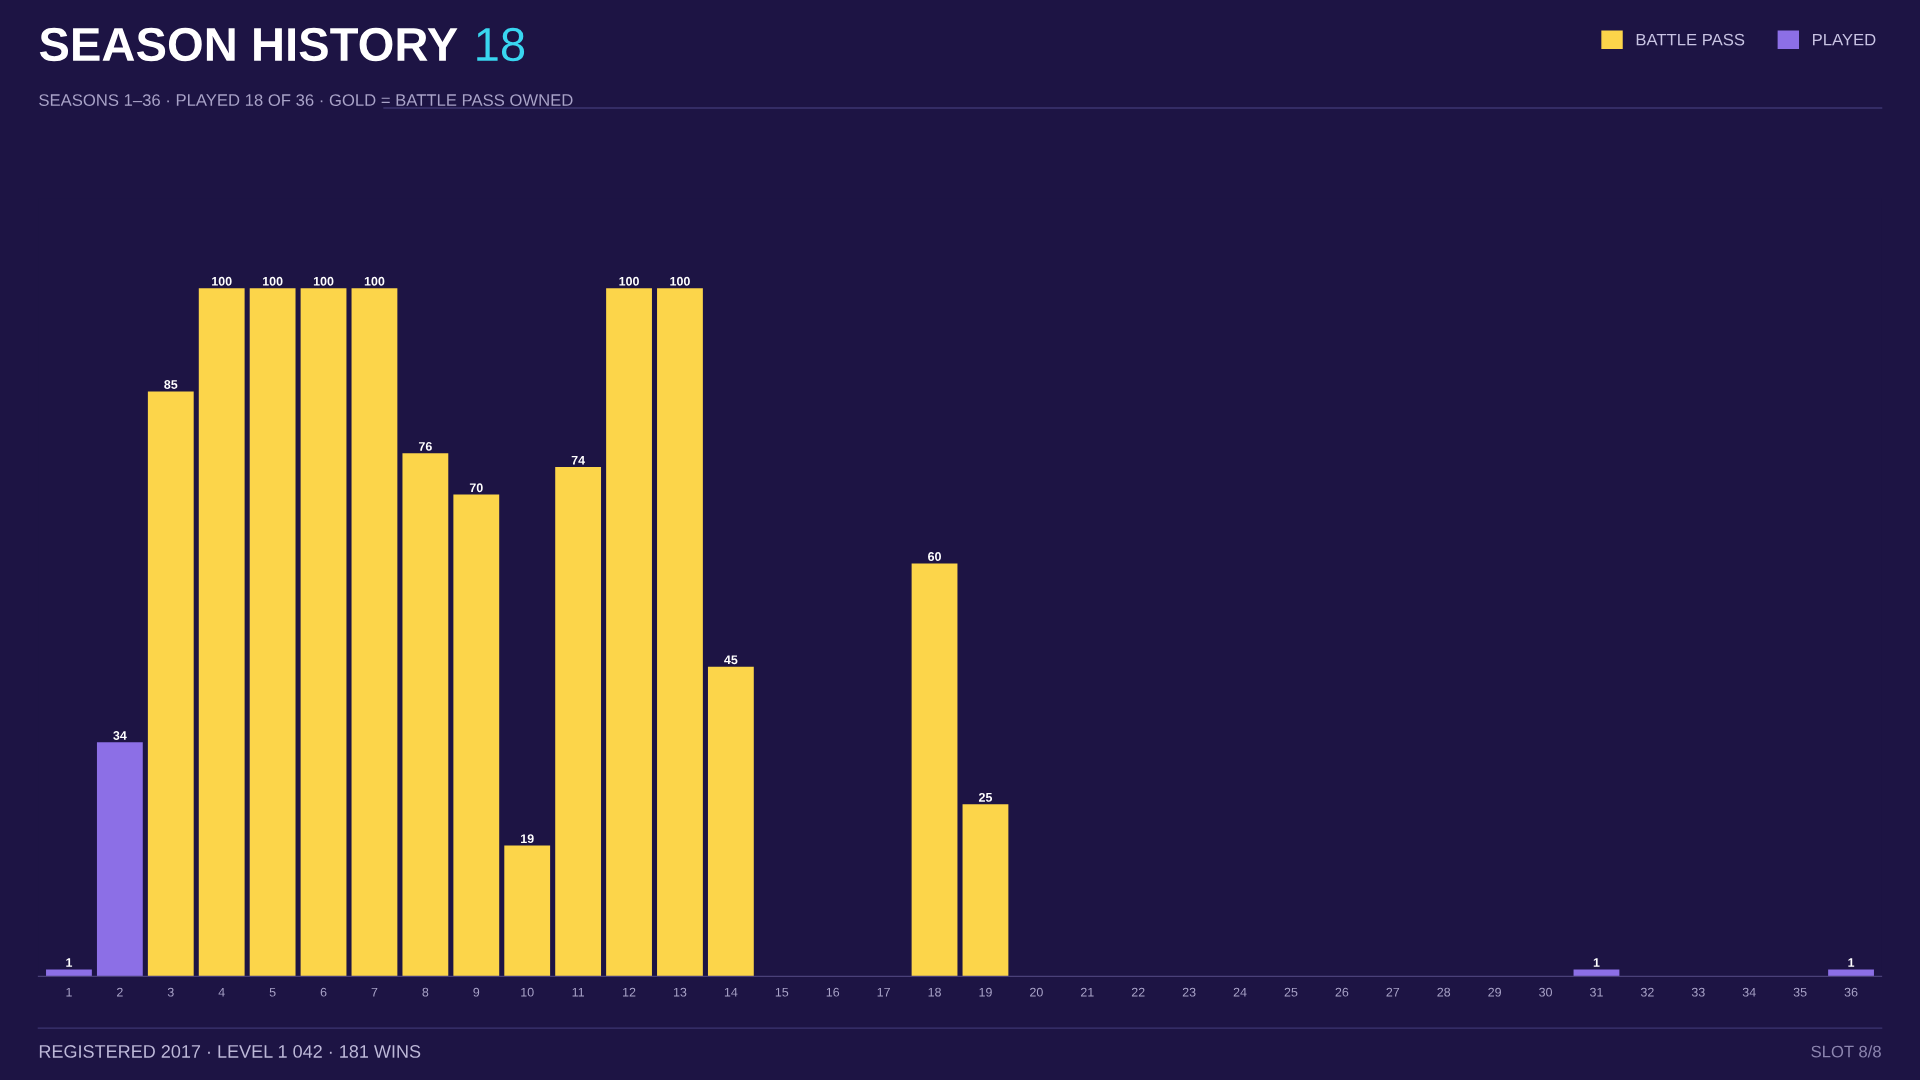  I want to click on text: 18, so click(501, 44).